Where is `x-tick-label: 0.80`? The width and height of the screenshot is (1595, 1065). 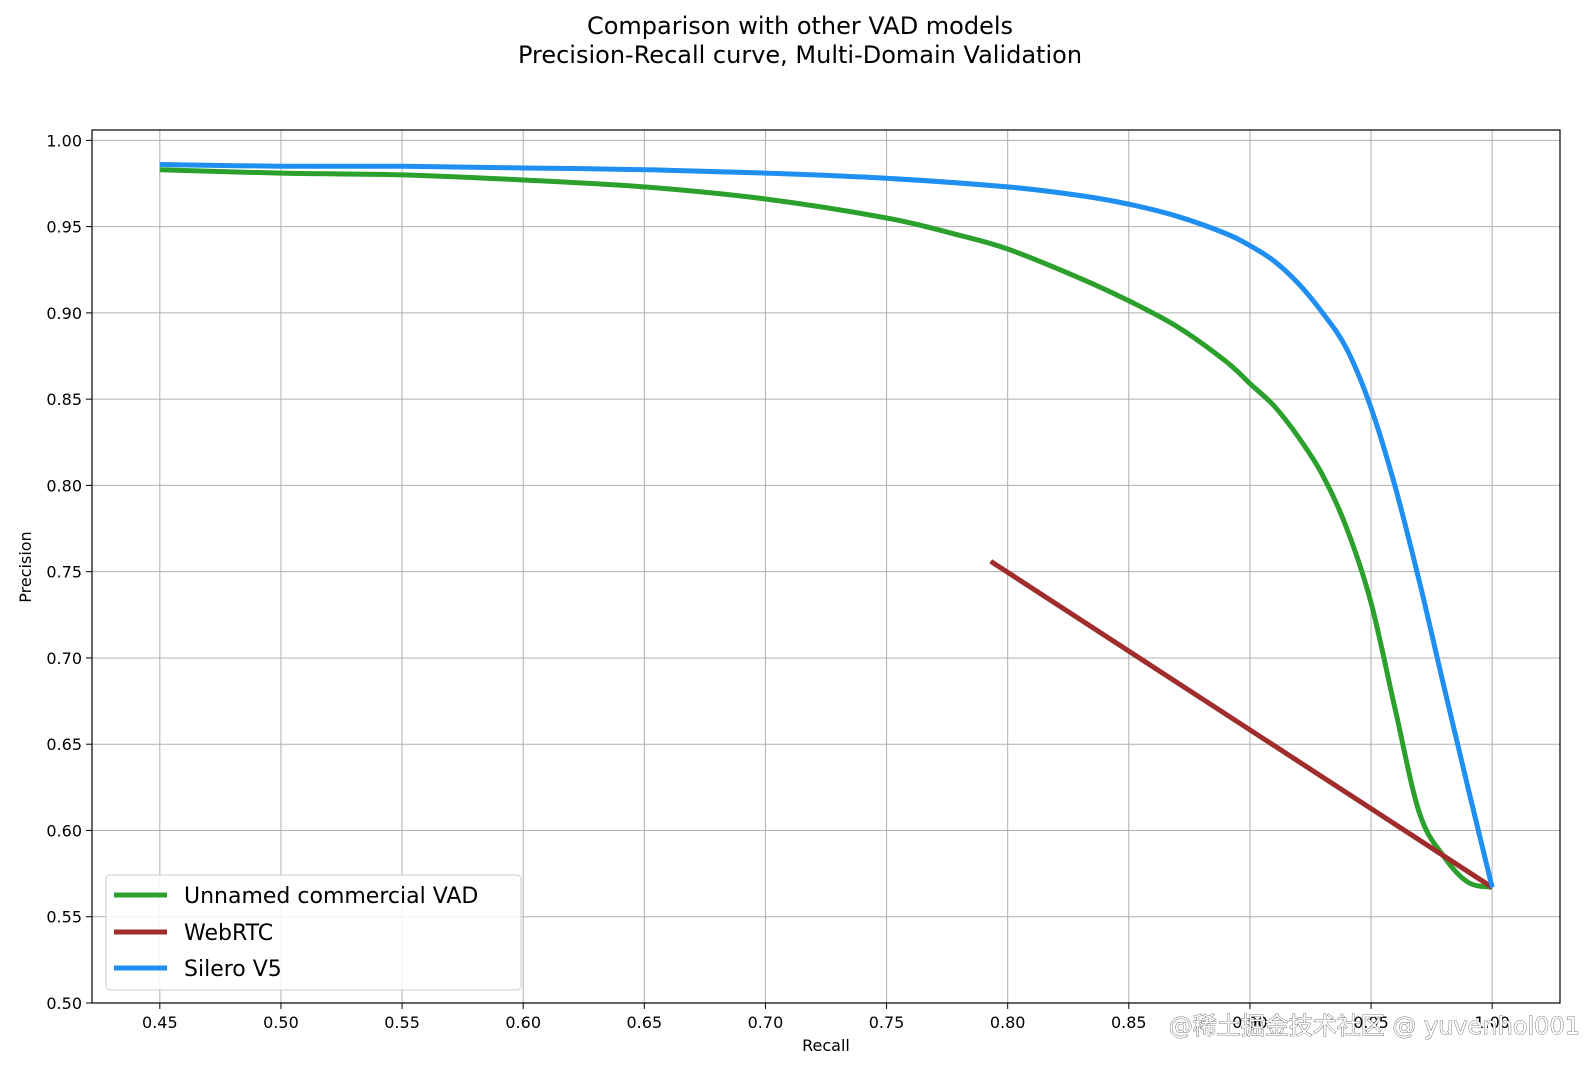 x-tick-label: 0.80 is located at coordinates (1008, 1022).